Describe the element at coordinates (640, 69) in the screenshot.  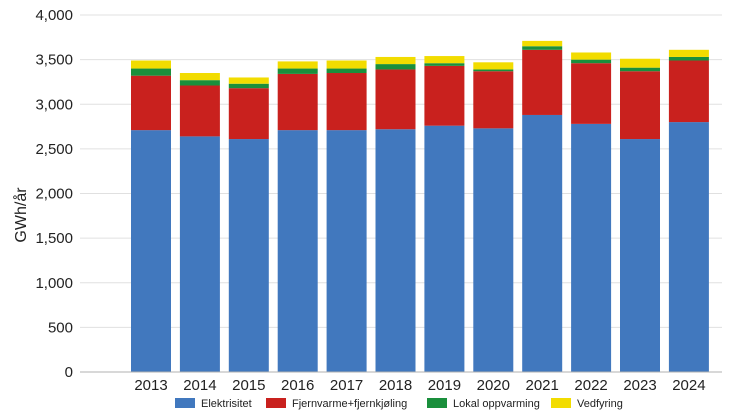
I see `bar-segment-lokal-oppvarming-2023` at that location.